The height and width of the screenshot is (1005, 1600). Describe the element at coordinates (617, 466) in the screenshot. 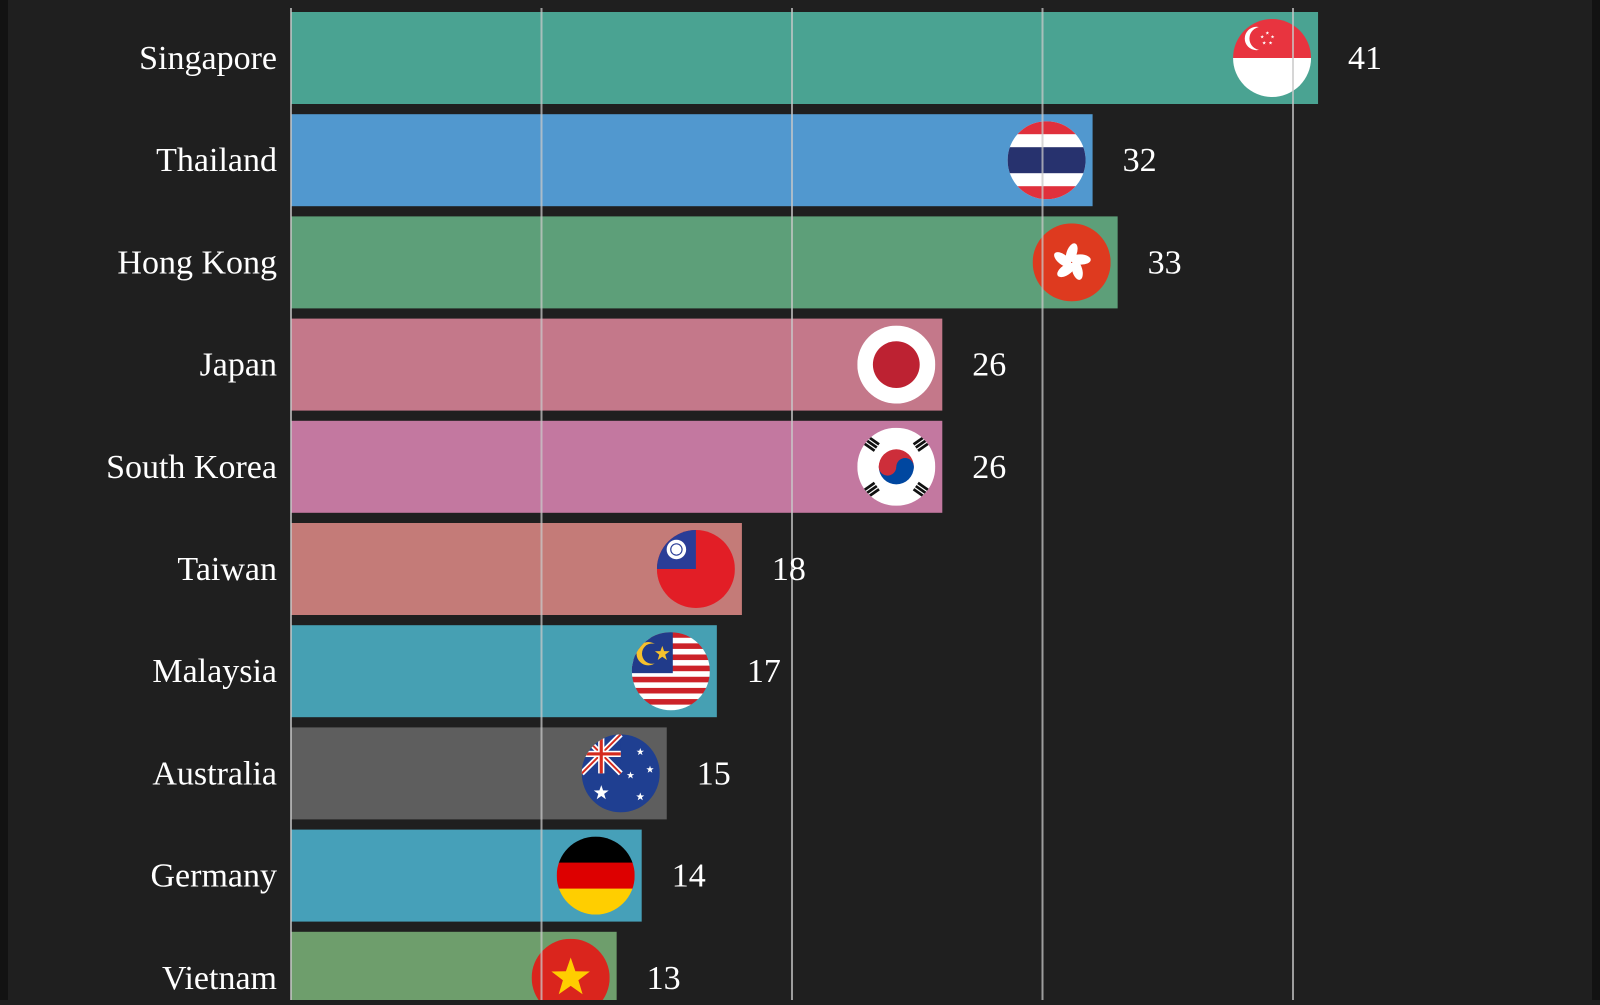

I see `bar-south-korea` at that location.